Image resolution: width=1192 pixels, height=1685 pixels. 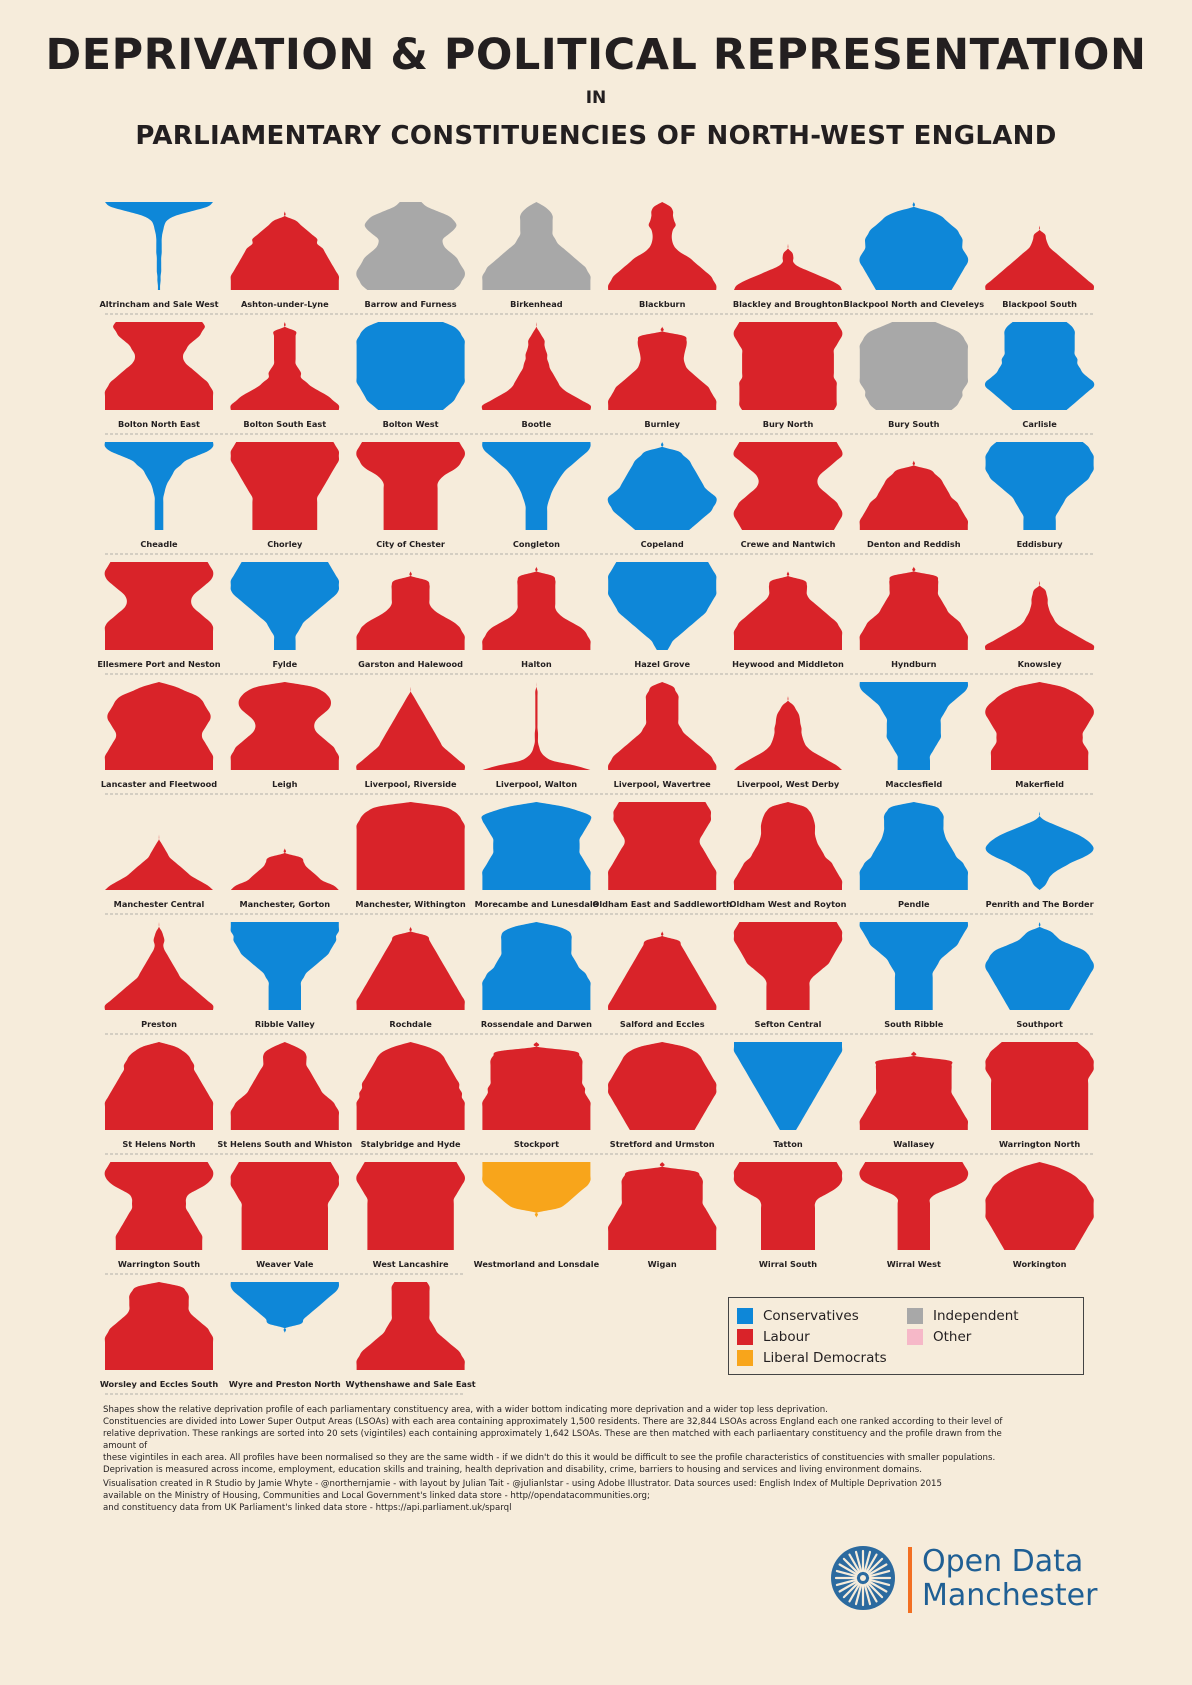 I want to click on constituency-label: South Ribble, so click(x=914, y=1024).